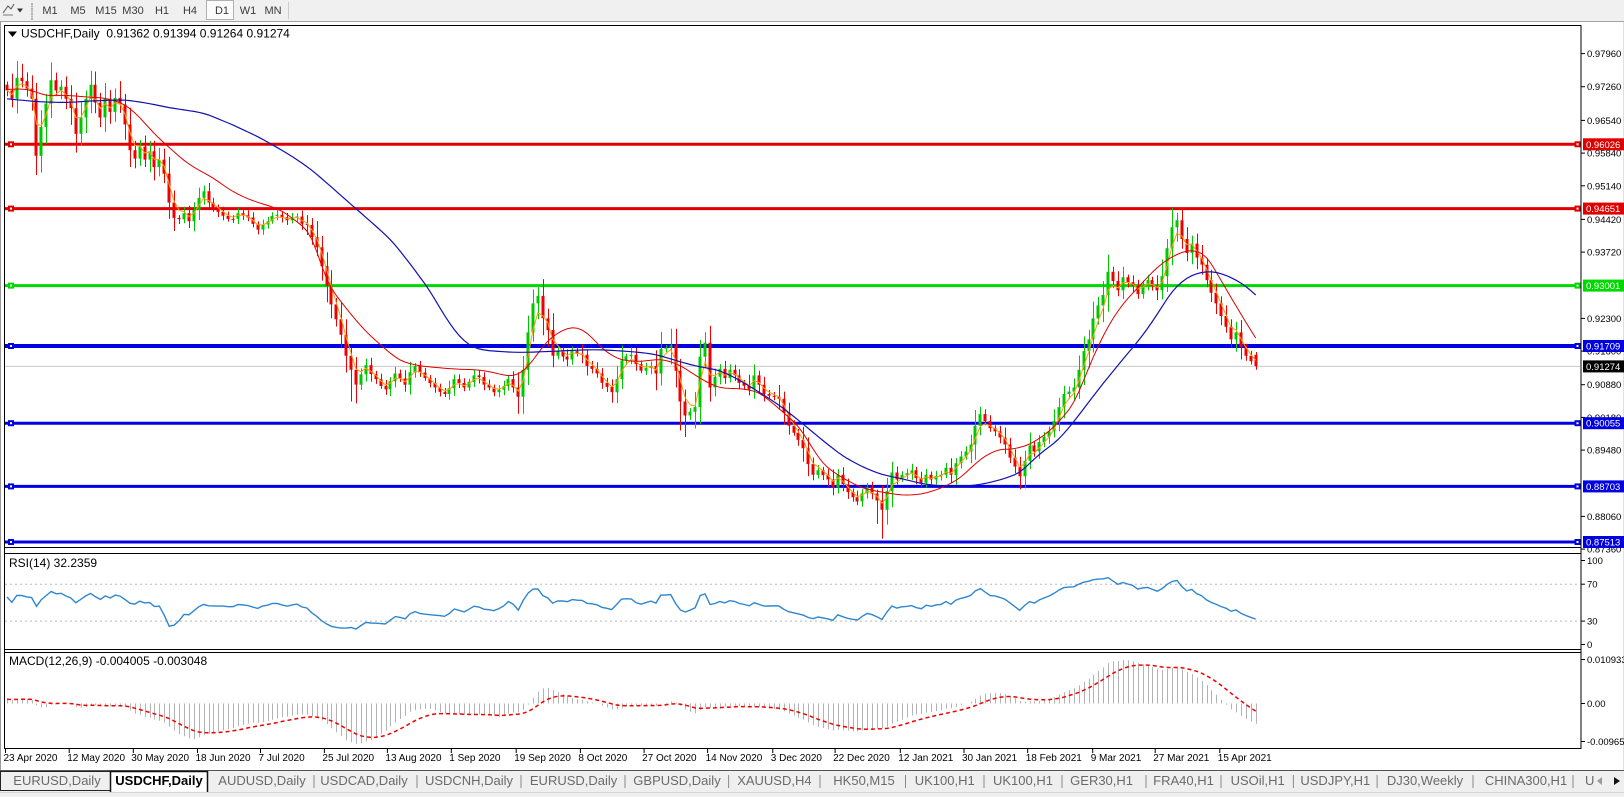  I want to click on svg-text: 70, so click(1592, 585).